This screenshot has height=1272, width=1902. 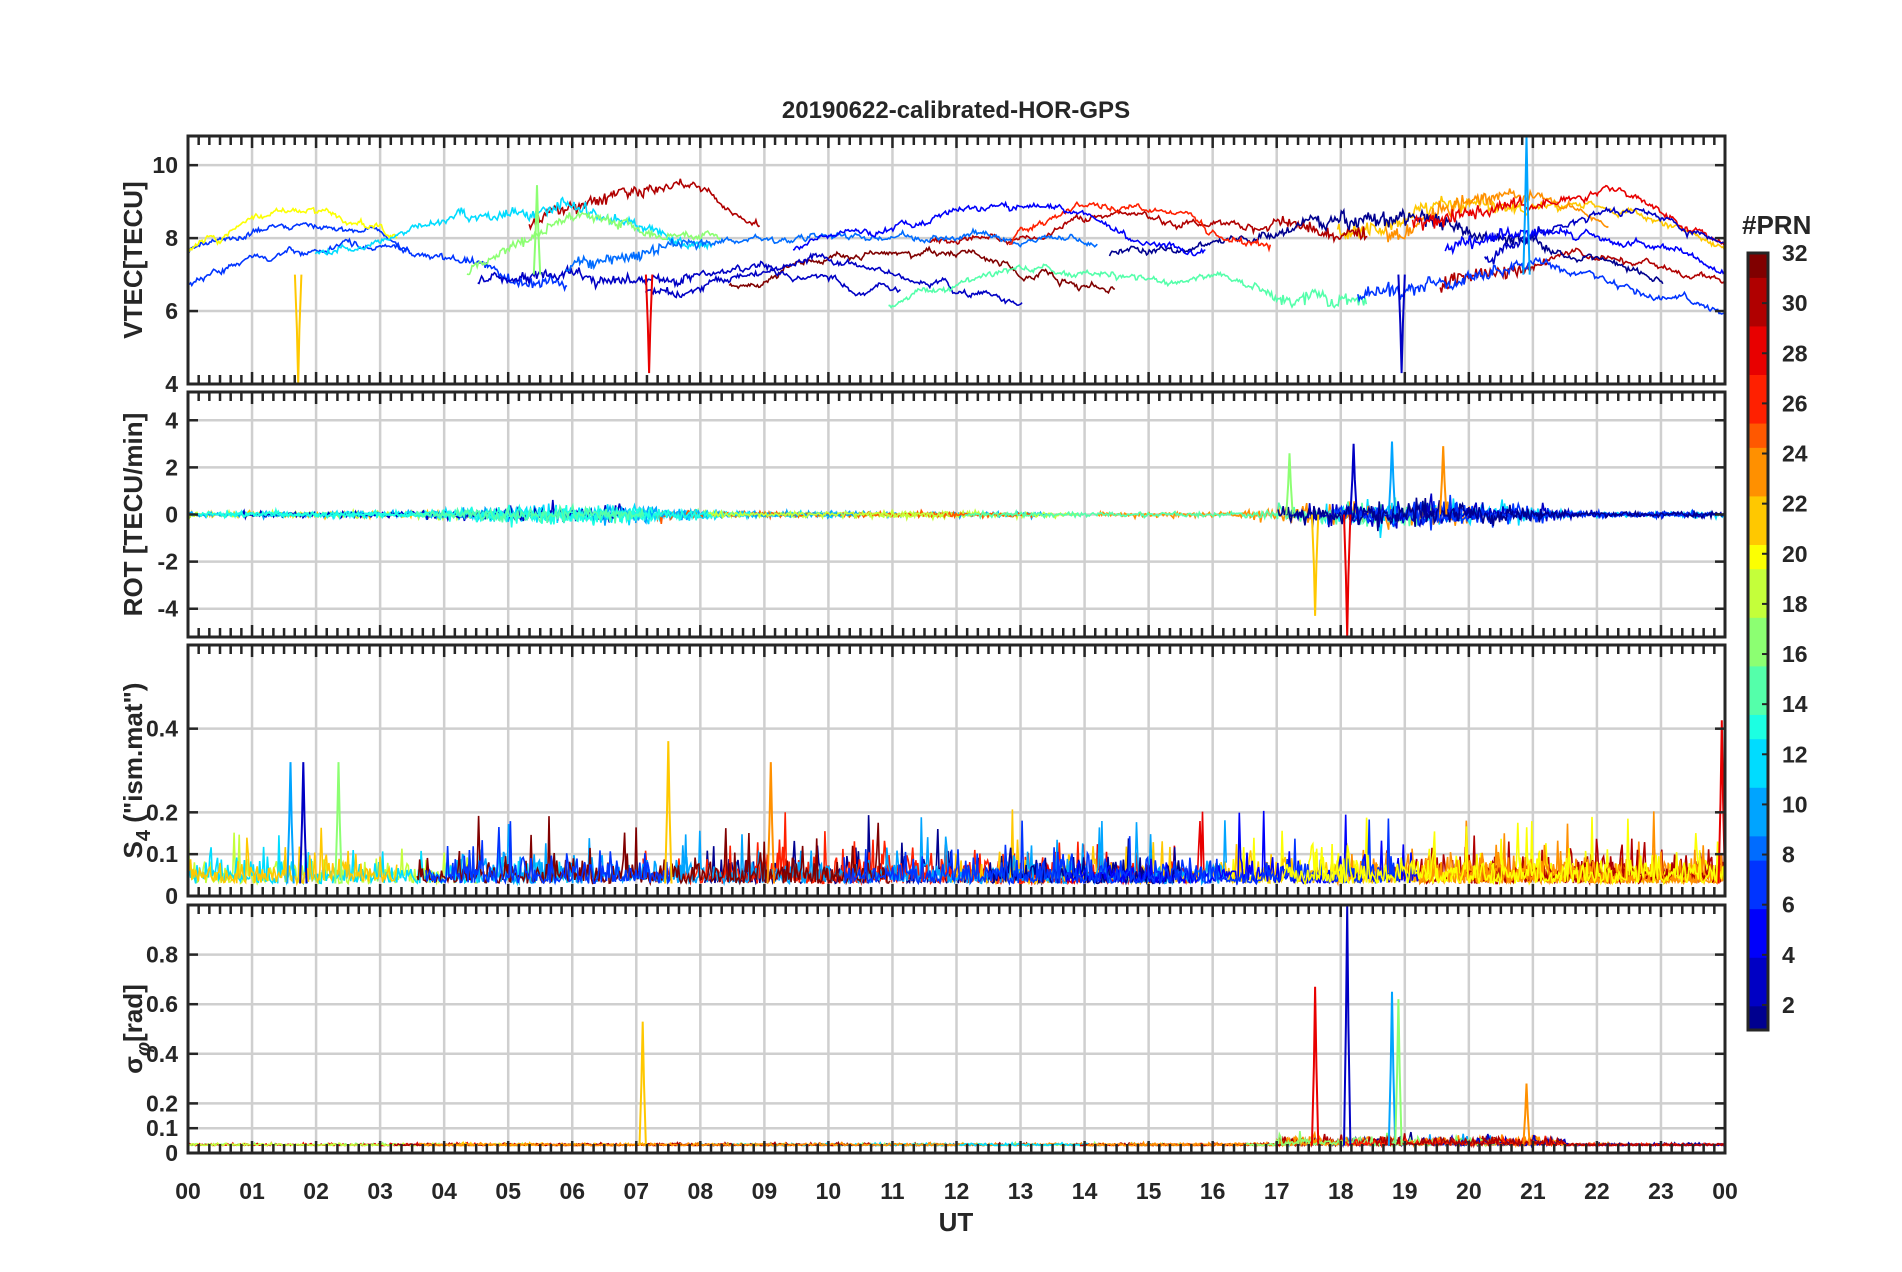 What do you see at coordinates (162, 812) in the screenshot?
I see `y-tick-label: 0.2` at bounding box center [162, 812].